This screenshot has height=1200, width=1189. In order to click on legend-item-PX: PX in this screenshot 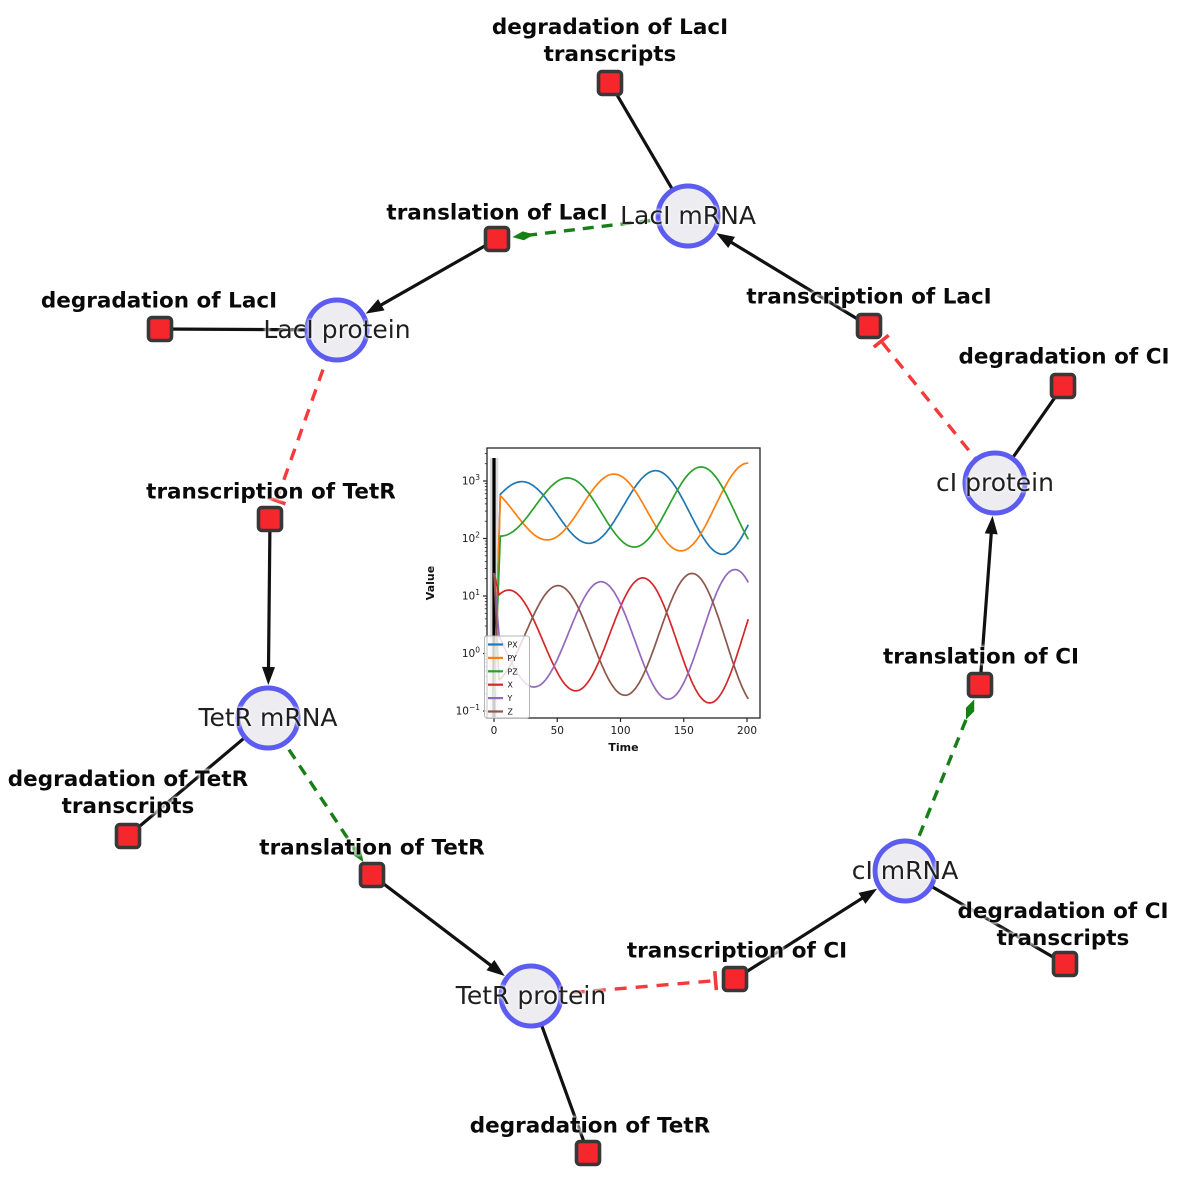, I will do `click(503, 645)`.